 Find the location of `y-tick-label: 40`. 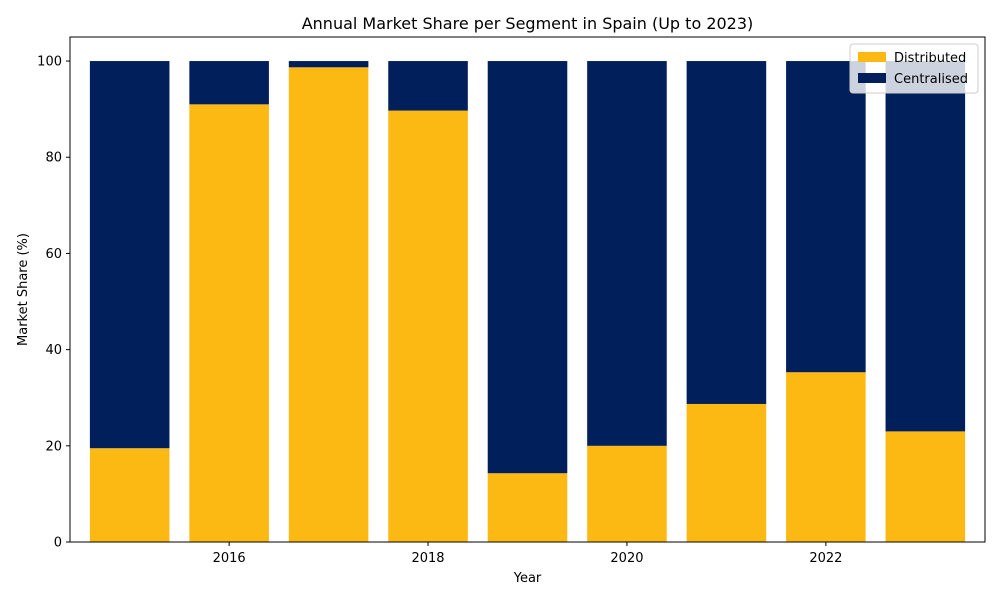

y-tick-label: 40 is located at coordinates (53, 350).